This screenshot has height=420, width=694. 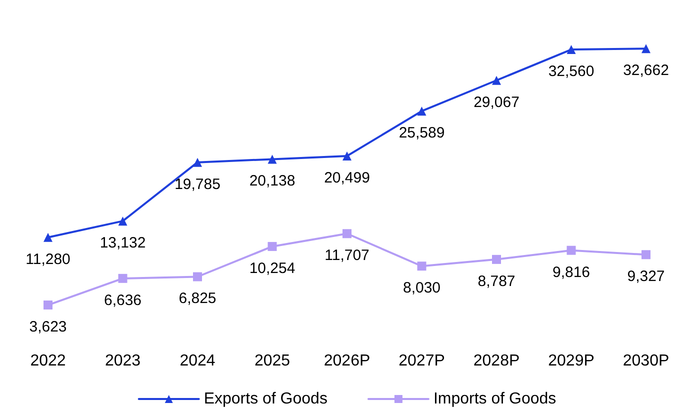 I want to click on data-label: 25,589, so click(x=421, y=133).